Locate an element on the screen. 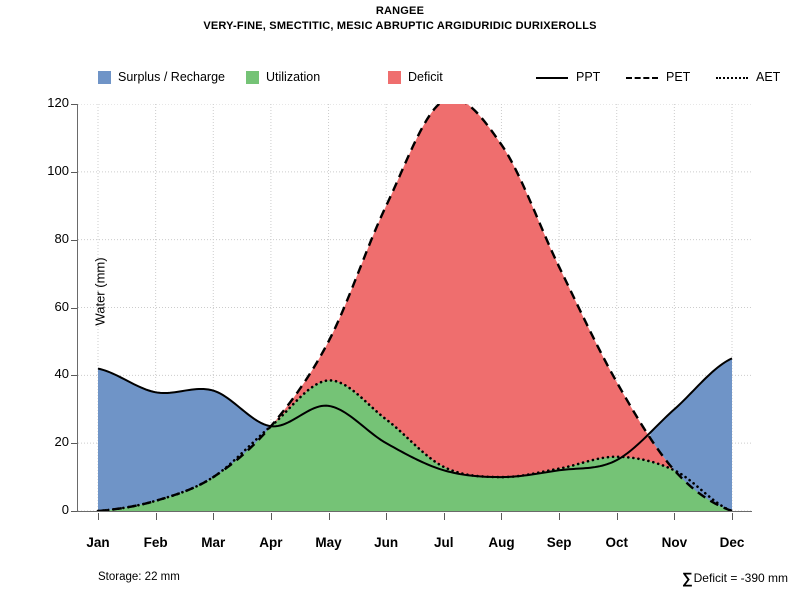 This screenshot has height=600, width=800. legend-swatch-utilization is located at coordinates (252, 77).